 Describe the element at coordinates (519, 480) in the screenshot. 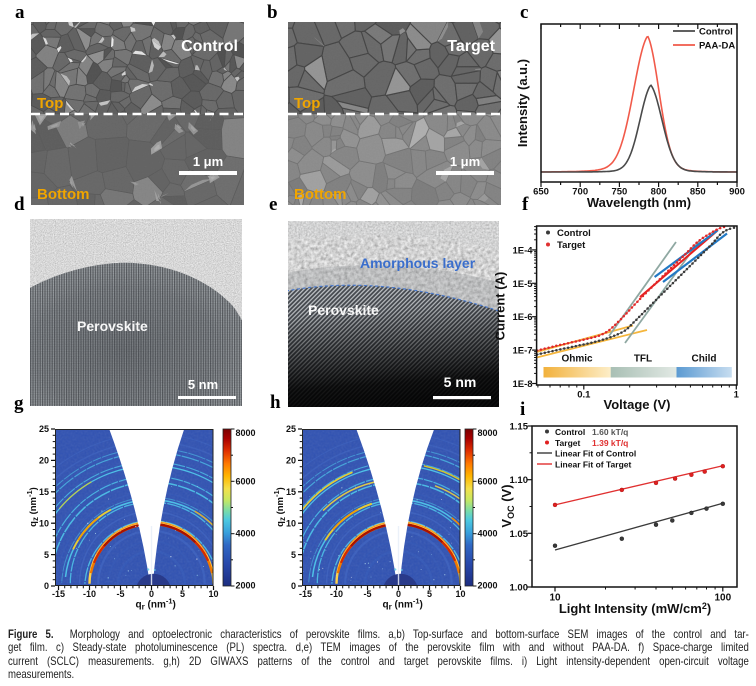

I see `svg-text: 1.10` at that location.